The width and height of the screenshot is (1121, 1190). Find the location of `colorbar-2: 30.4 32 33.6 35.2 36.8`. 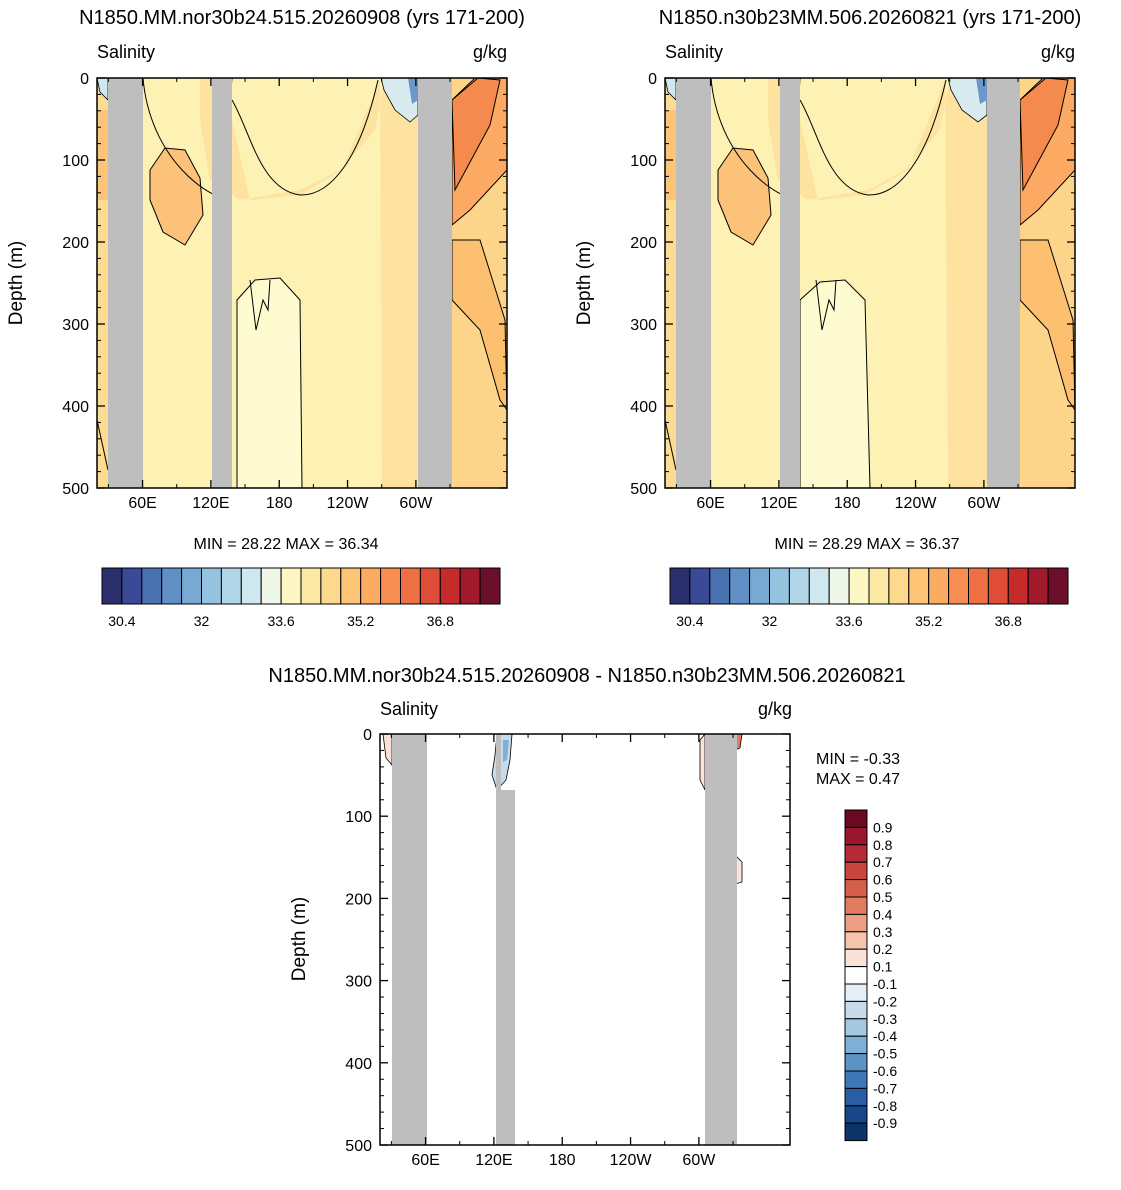

colorbar-2: 30.4 32 33.6 35.2 36.8 is located at coordinates (869, 598).